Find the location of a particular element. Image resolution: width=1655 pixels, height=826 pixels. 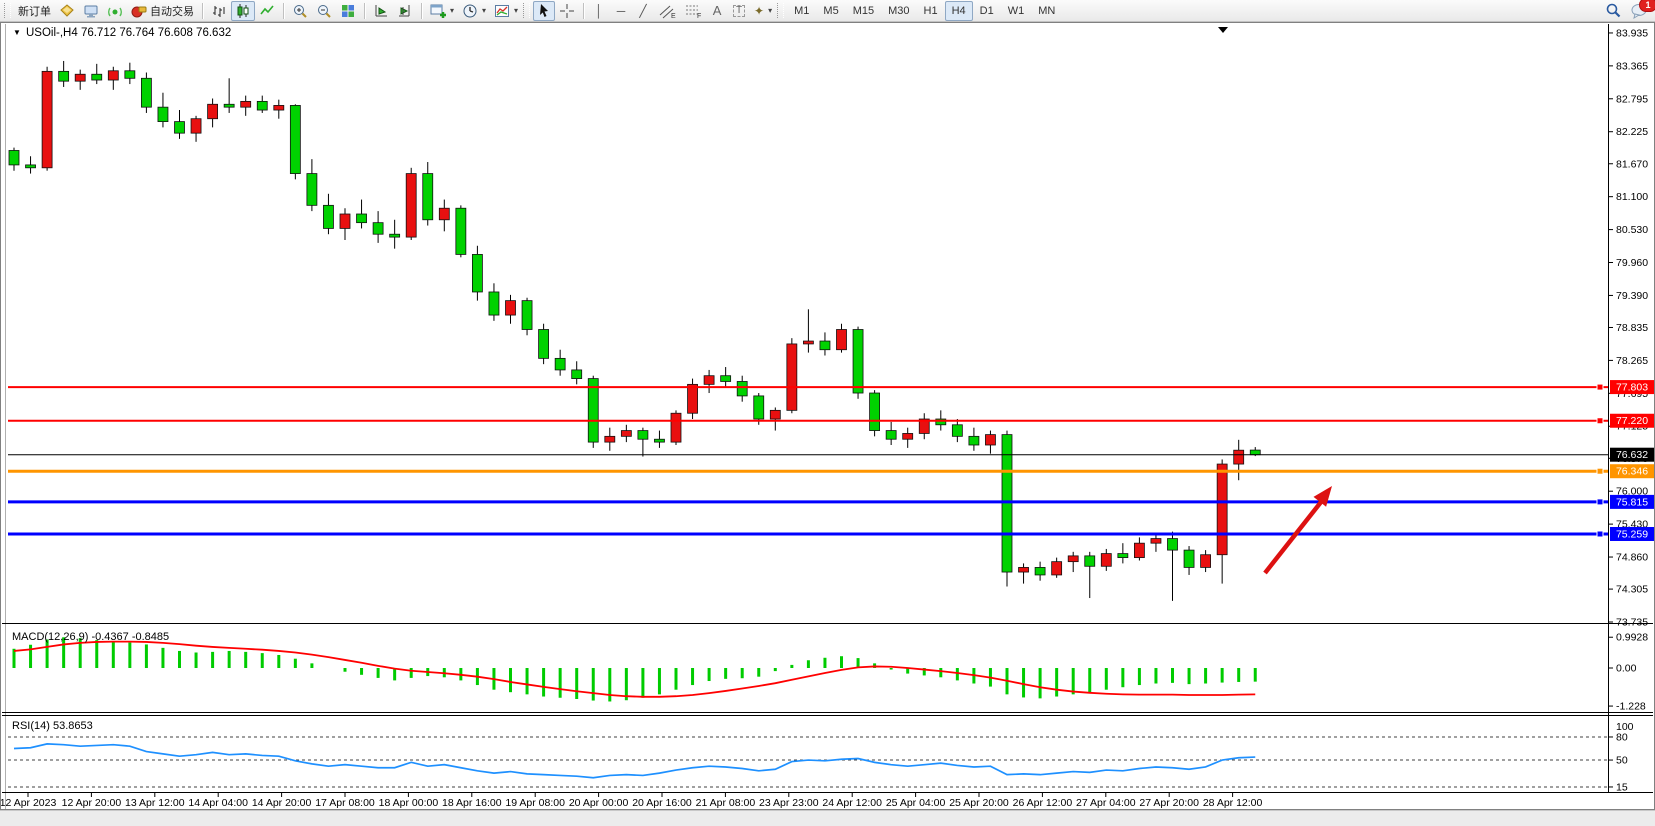

period-caret-icon: ▾ is located at coordinates (484, 10).